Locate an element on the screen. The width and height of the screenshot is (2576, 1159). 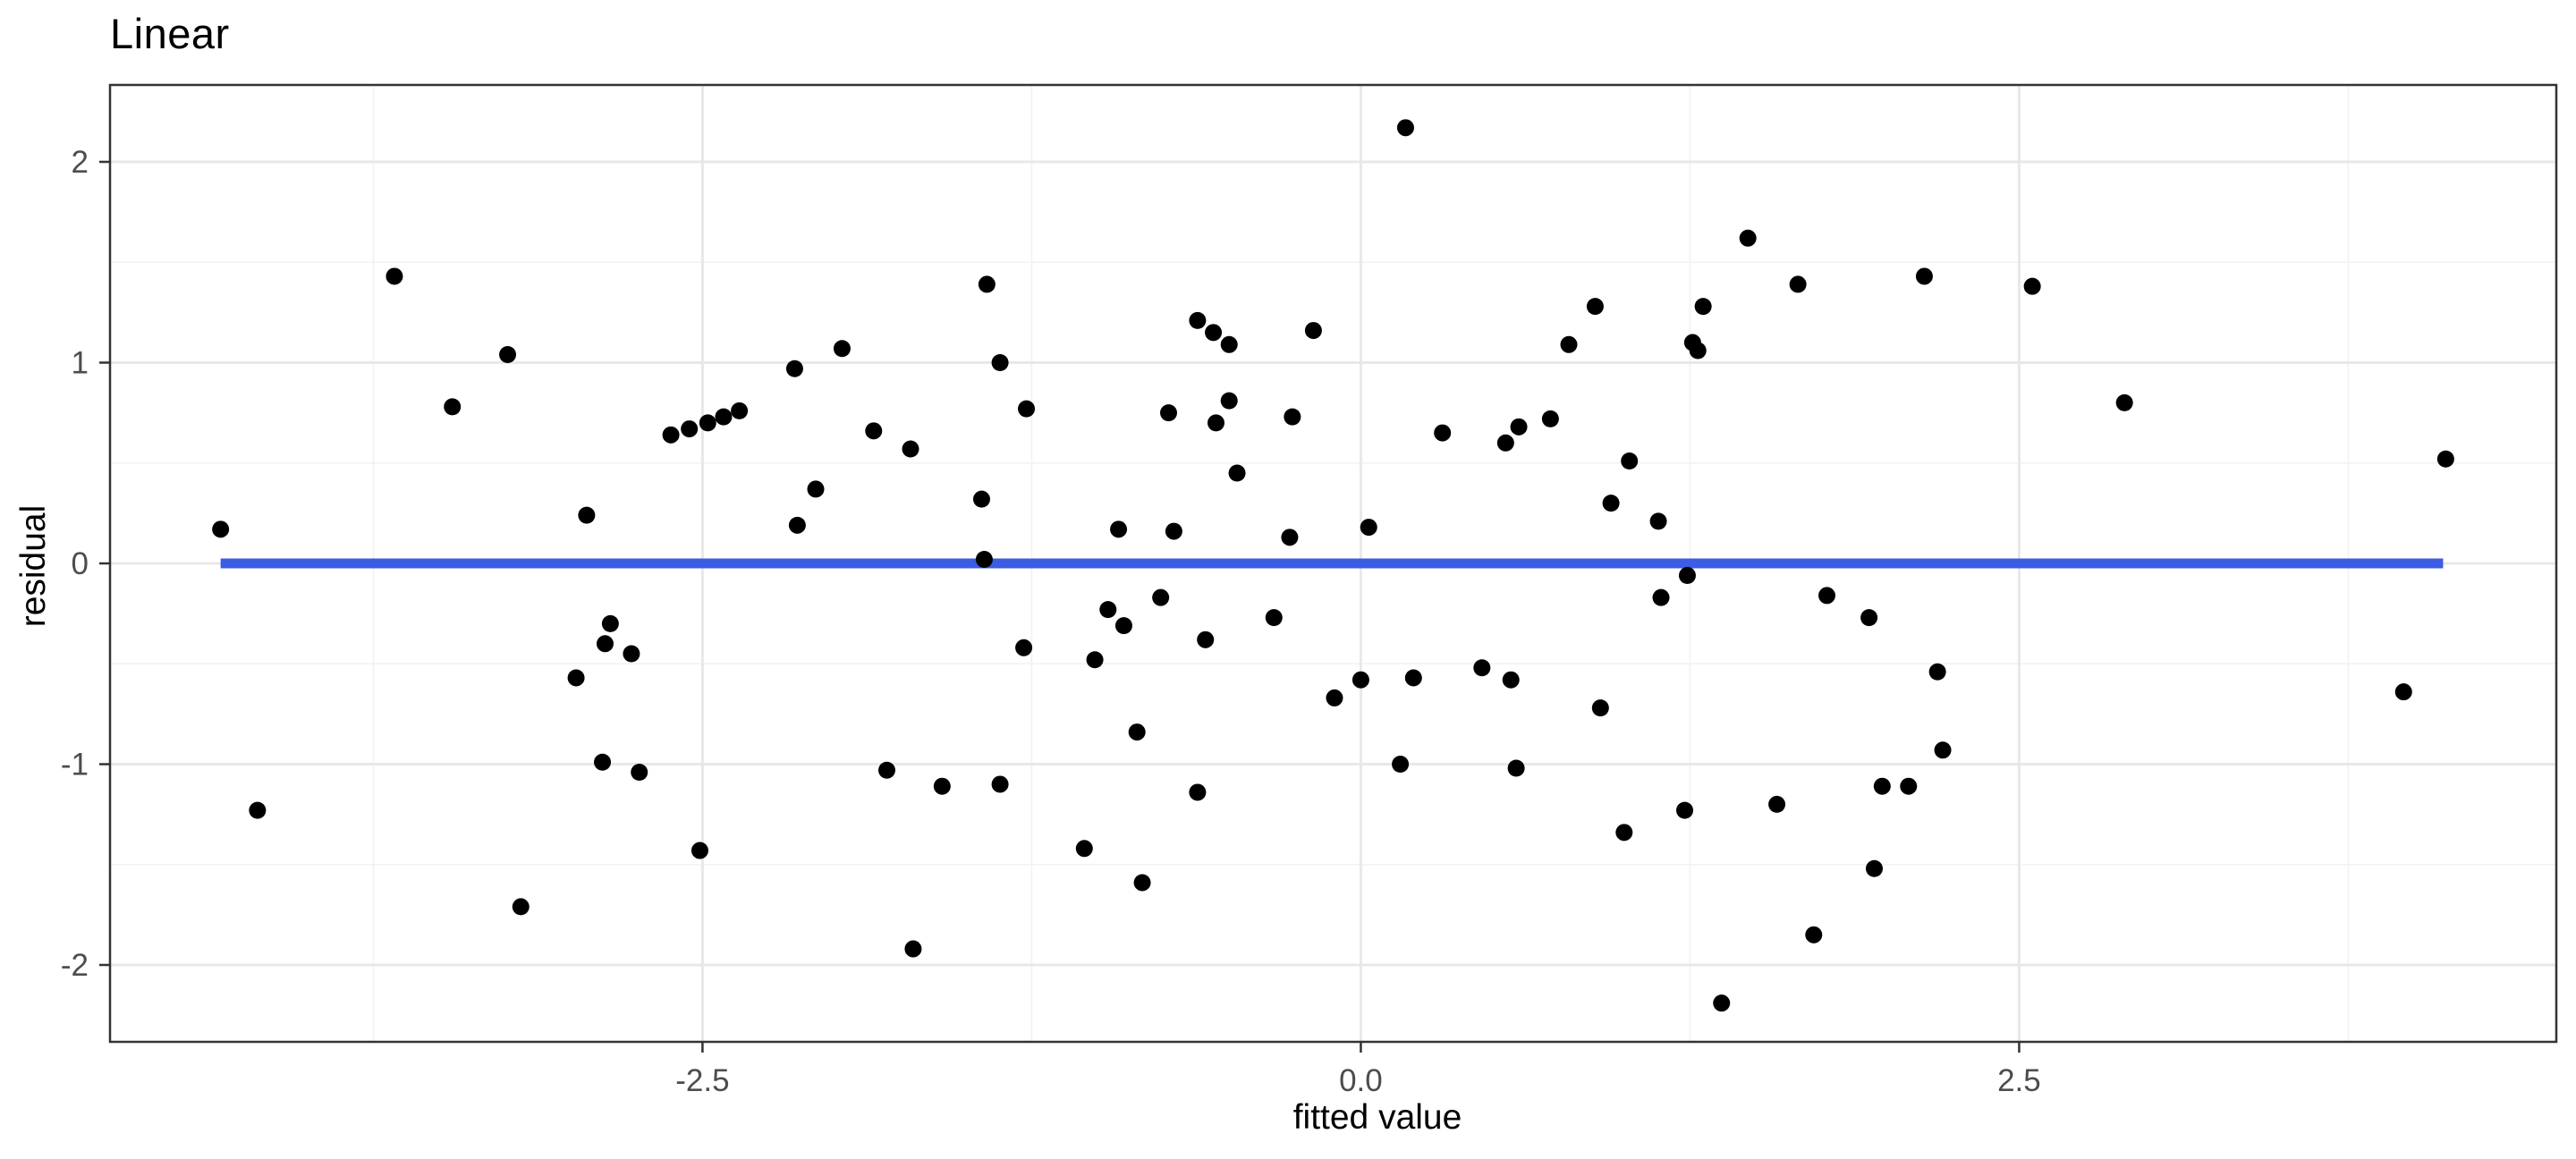
x-tick-label: 2.5 is located at coordinates (2019, 1080).